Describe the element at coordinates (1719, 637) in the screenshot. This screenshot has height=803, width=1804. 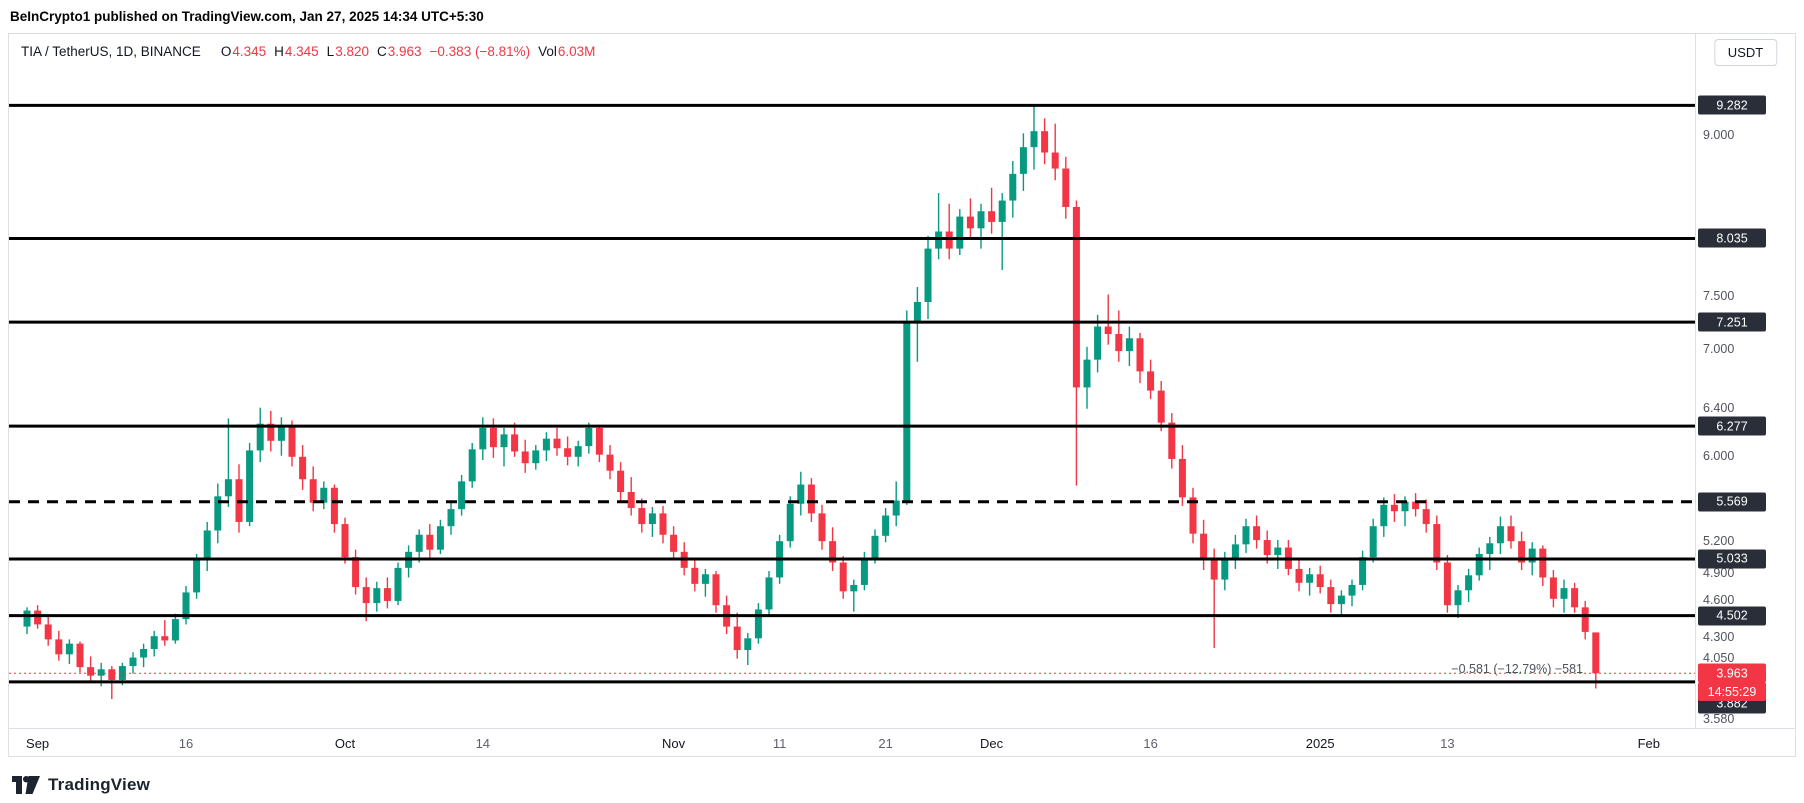
I see `price-axis-tick: 4.300` at that location.